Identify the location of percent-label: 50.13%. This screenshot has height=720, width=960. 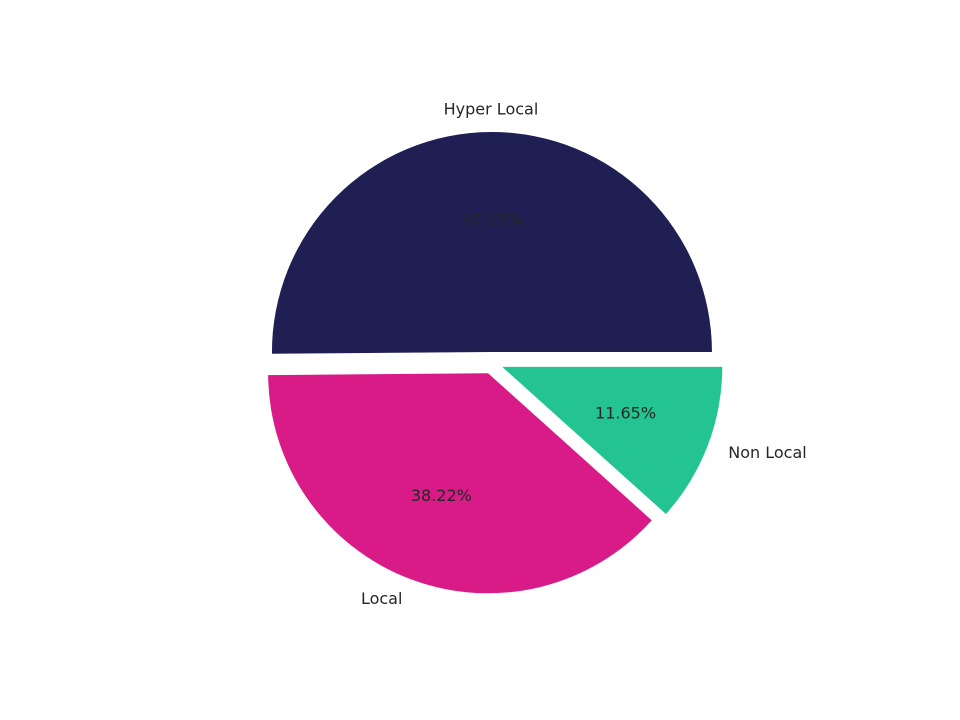
(491, 219).